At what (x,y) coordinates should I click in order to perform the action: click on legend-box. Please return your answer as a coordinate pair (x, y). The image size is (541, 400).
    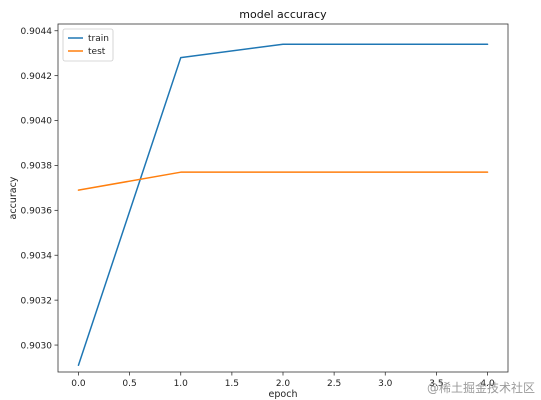
    Looking at the image, I should click on (88, 45).